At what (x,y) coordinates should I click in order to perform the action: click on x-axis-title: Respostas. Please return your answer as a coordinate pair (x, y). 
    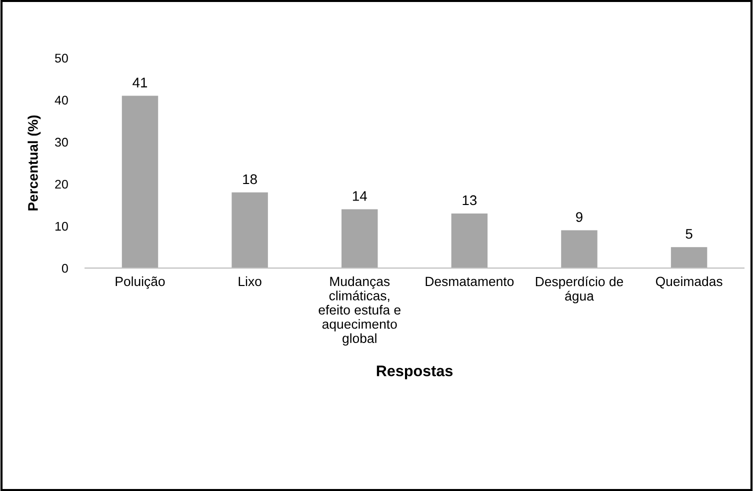
    Looking at the image, I should click on (414, 373).